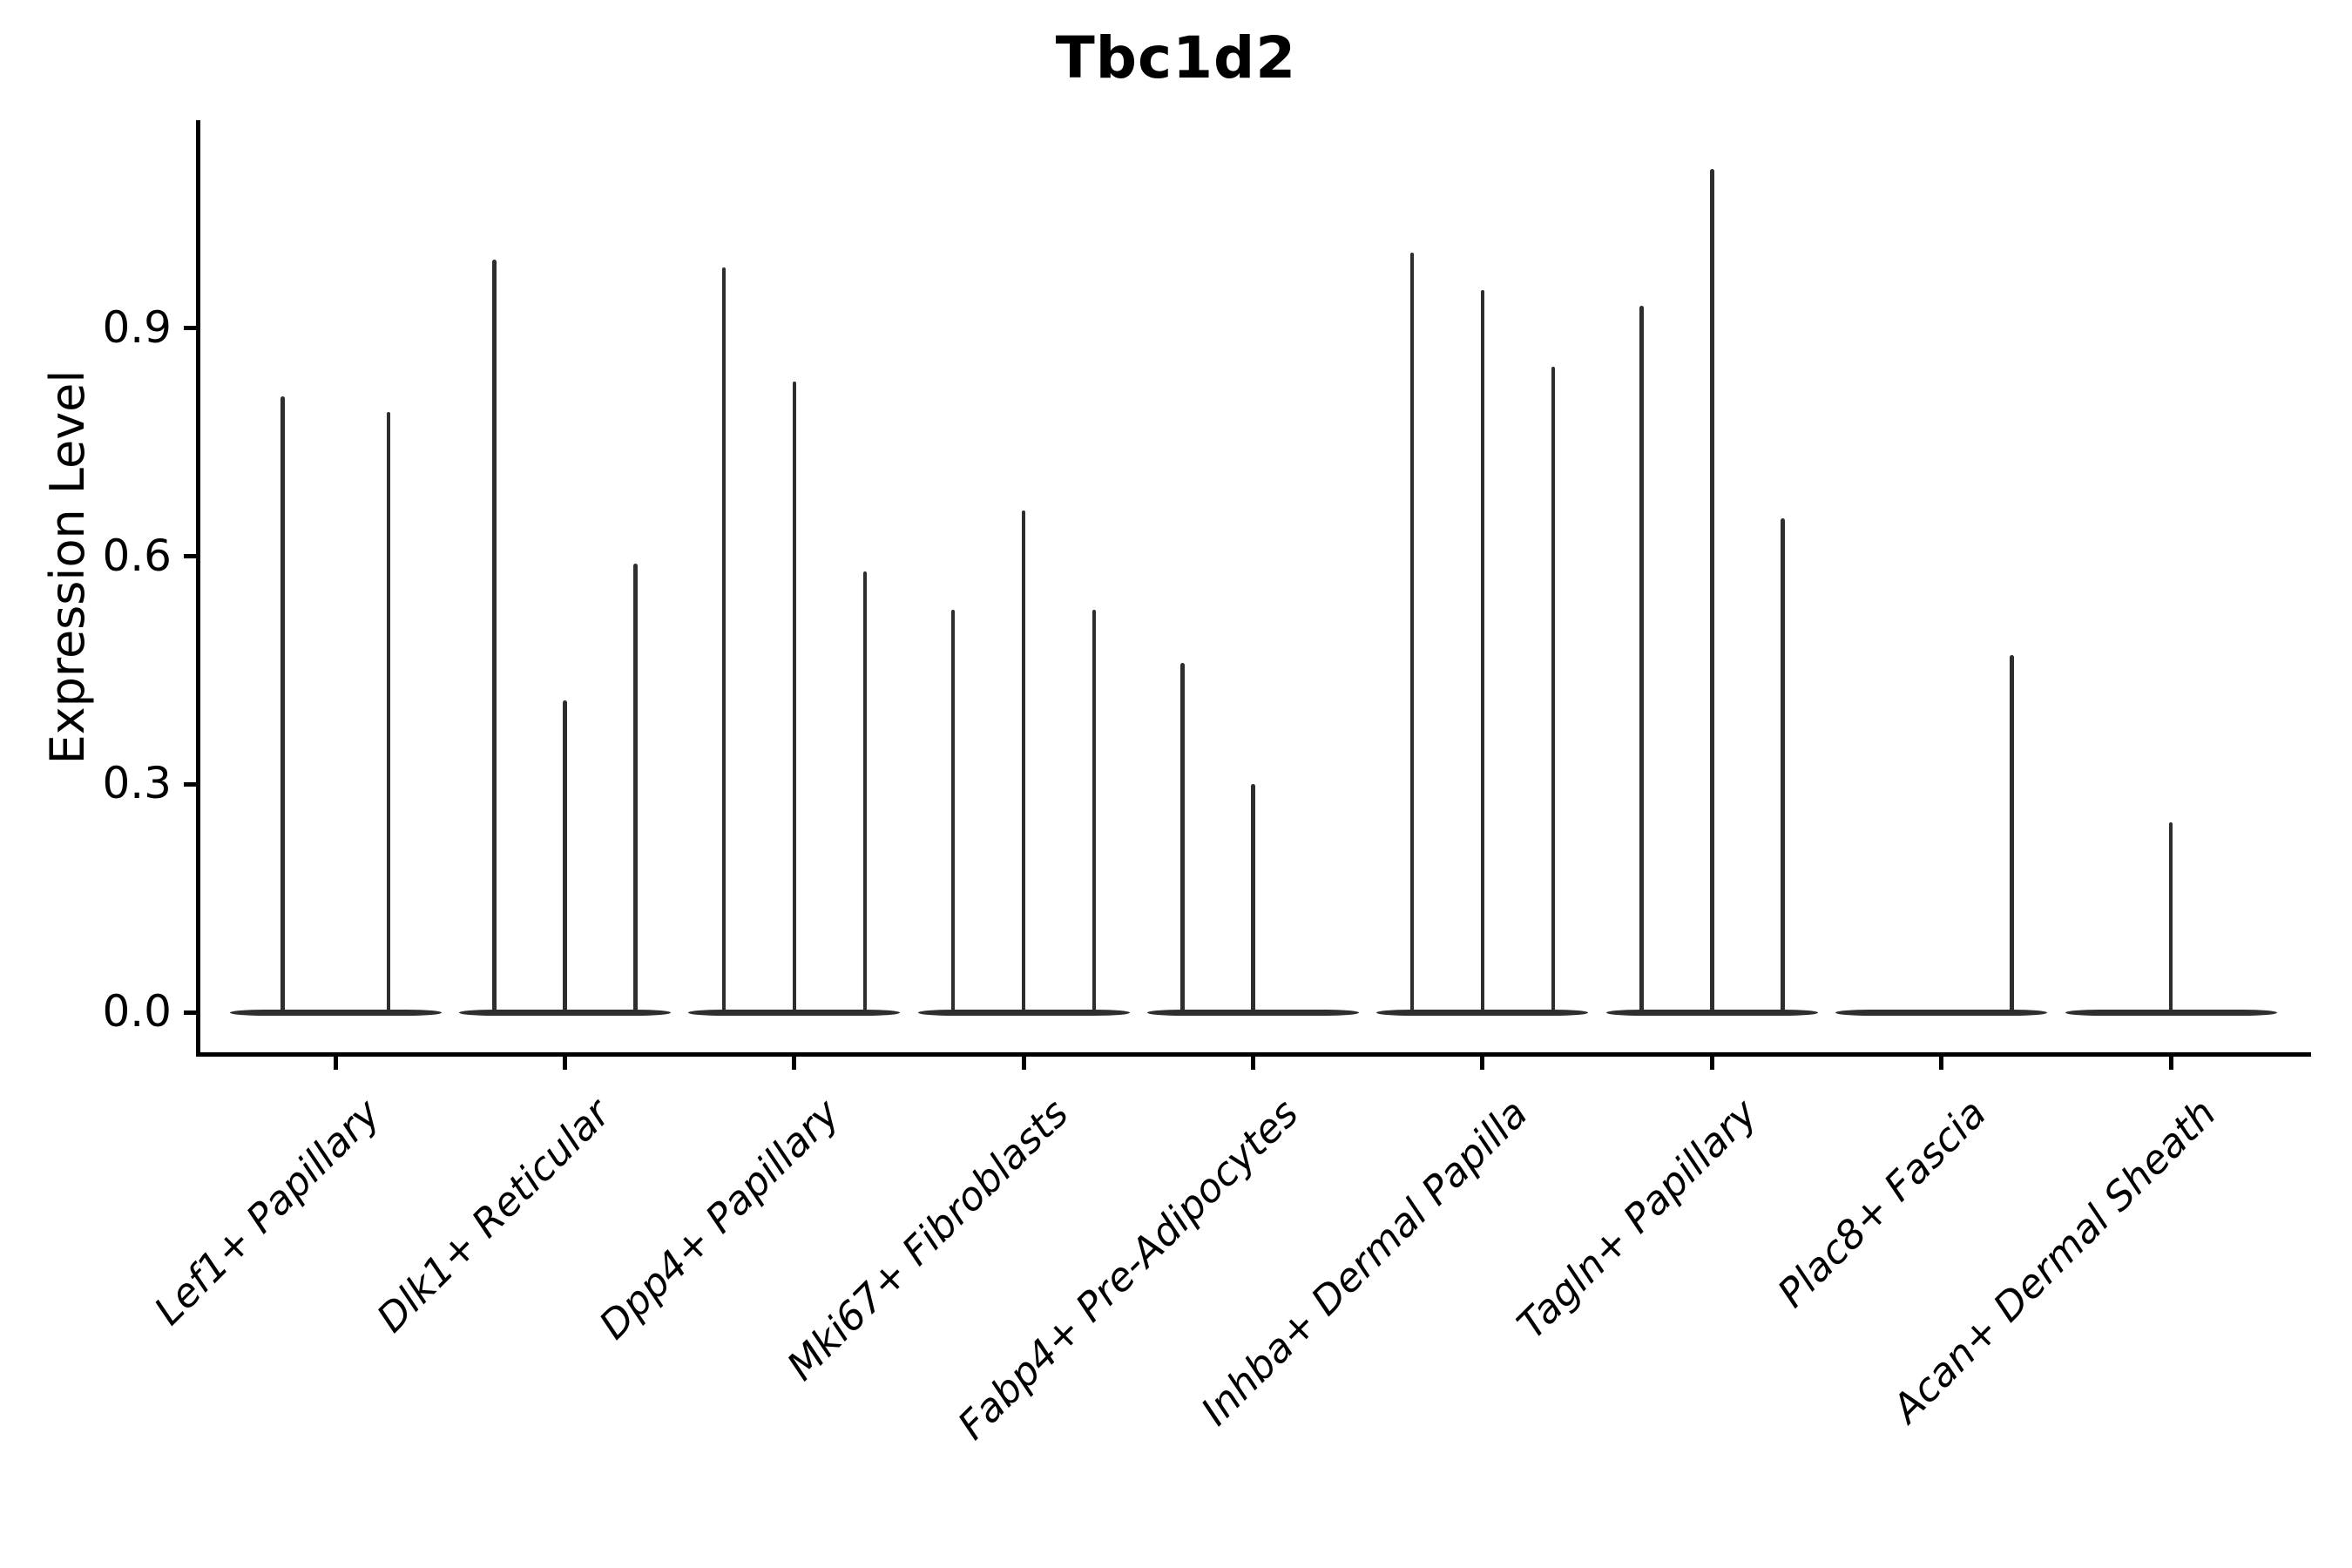 Image resolution: width=2352 pixels, height=1568 pixels. Describe the element at coordinates (1637, 1219) in the screenshot. I see `x-tick-label: Tagln+ Papillary` at that location.